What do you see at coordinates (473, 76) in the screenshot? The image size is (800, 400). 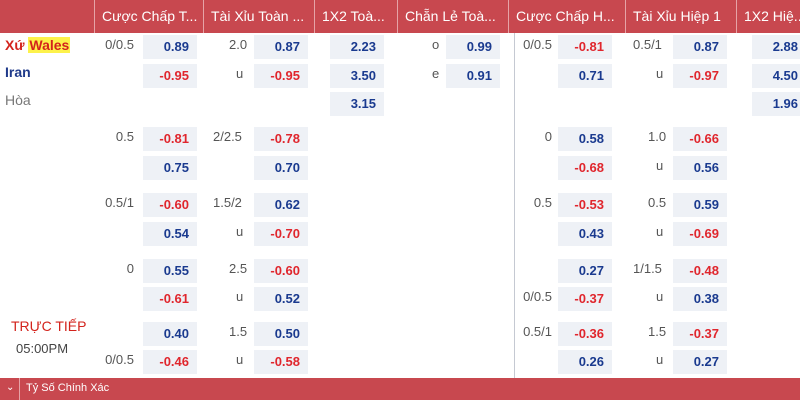 I see `odds-cell: 0.91` at bounding box center [473, 76].